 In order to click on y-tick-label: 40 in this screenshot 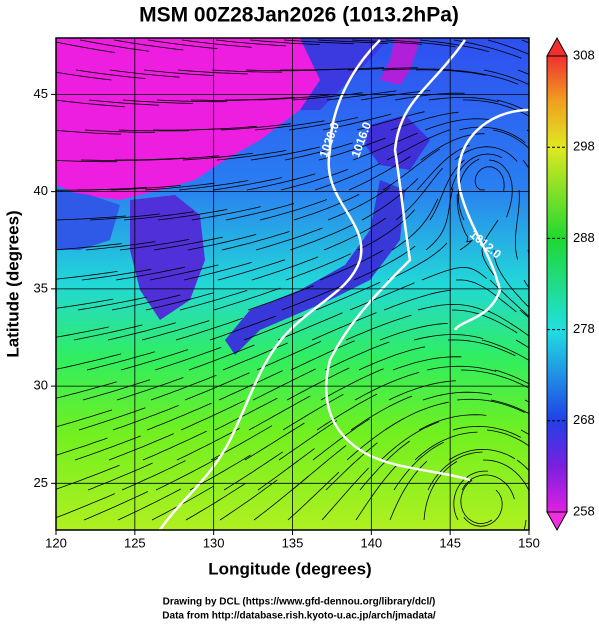, I will do `click(41, 190)`.